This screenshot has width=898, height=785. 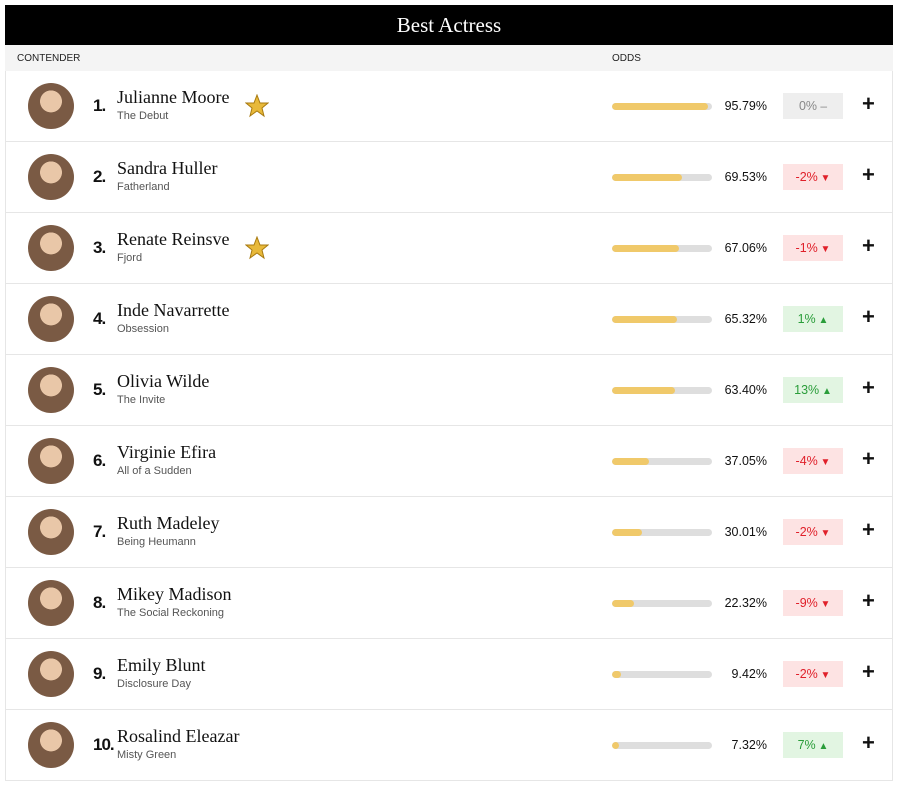 What do you see at coordinates (174, 594) in the screenshot?
I see `contender-name: Mikey Madison` at bounding box center [174, 594].